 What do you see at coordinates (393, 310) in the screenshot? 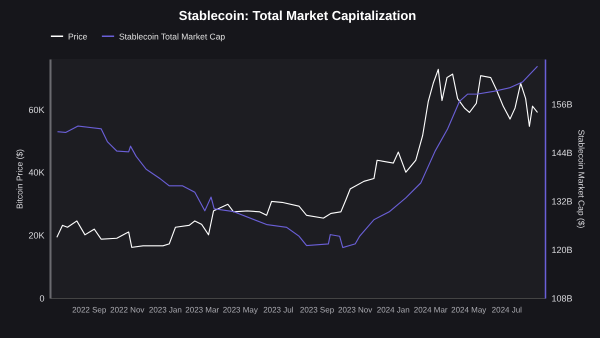
I see `x-tick-label: 2024 Jan` at bounding box center [393, 310].